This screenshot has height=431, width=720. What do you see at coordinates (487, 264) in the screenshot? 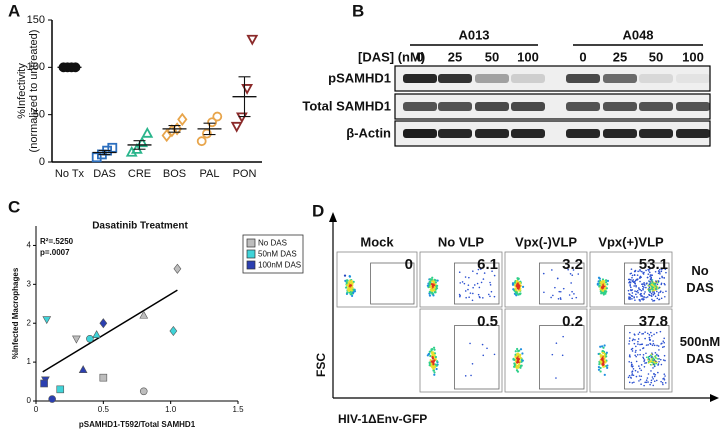
I see `flow-value: 6.1` at bounding box center [487, 264].